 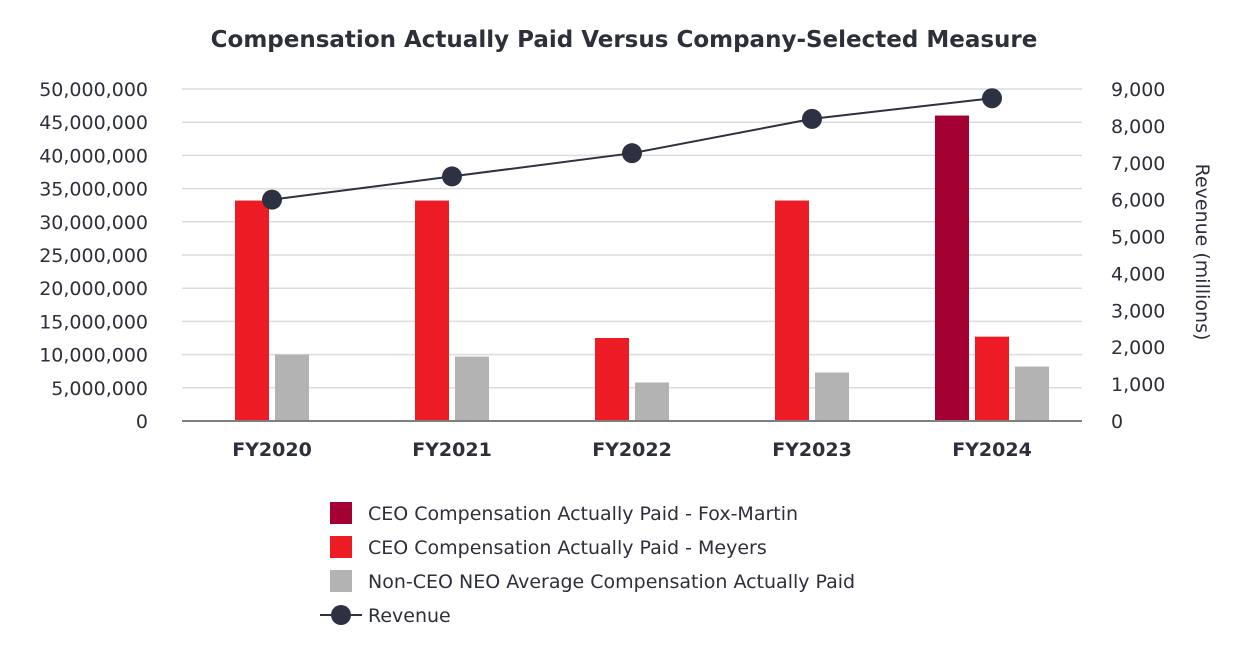 What do you see at coordinates (792, 310) in the screenshot?
I see `bar-fy2023-meyers` at bounding box center [792, 310].